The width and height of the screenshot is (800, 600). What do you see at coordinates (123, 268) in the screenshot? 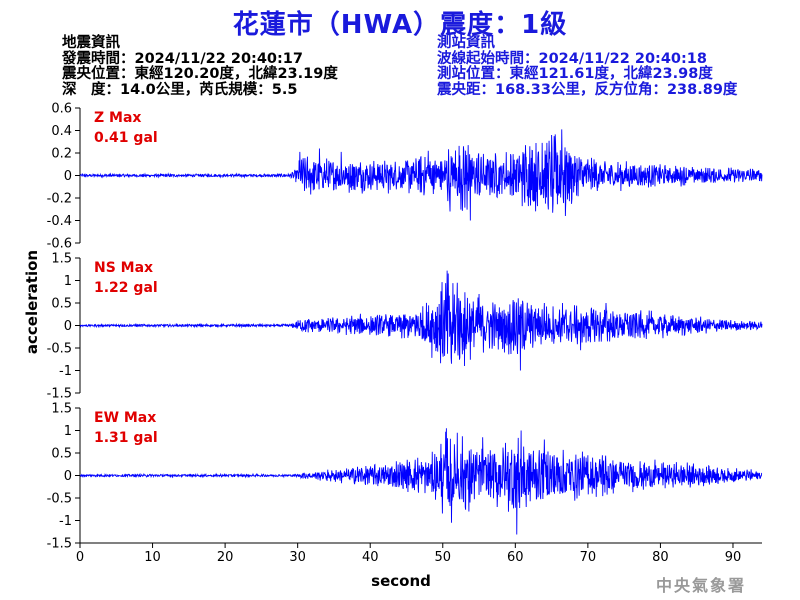
I see `component-max-label: NS Max` at bounding box center [123, 268].